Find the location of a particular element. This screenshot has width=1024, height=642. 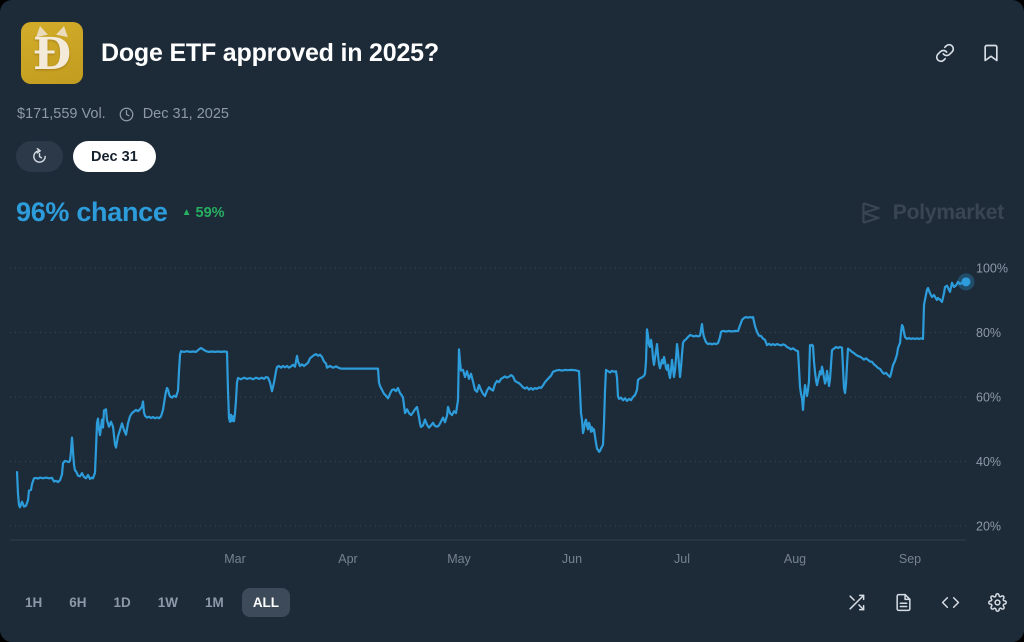

bookmark-icon is located at coordinates (991, 53).